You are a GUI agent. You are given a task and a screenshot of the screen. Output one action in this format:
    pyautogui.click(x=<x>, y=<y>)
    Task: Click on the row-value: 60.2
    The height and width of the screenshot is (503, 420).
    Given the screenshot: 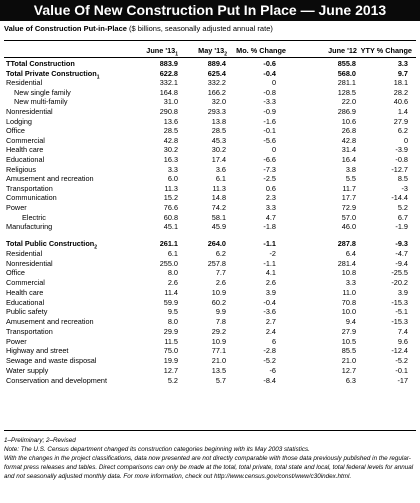 What is the action you would take?
    pyautogui.click(x=218, y=302)
    